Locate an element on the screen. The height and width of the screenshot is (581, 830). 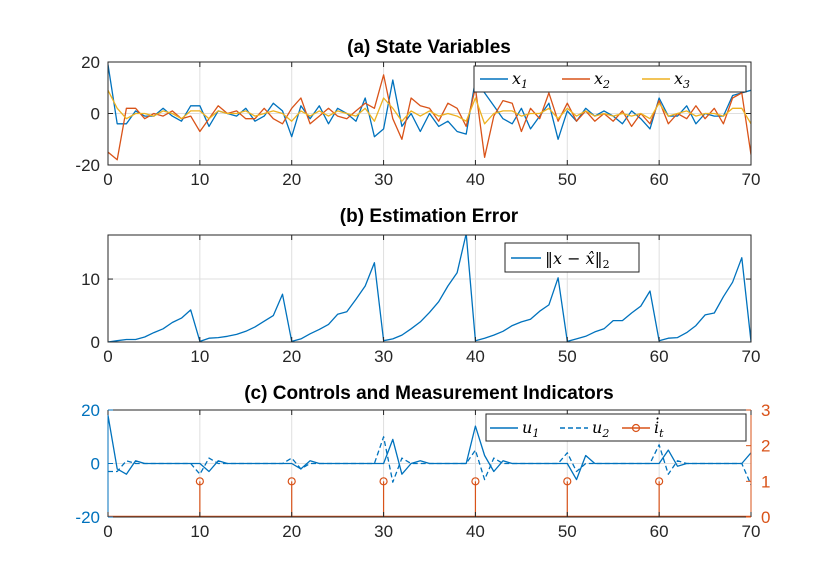
x-tick-label-c-50: 50 is located at coordinates (567, 531).